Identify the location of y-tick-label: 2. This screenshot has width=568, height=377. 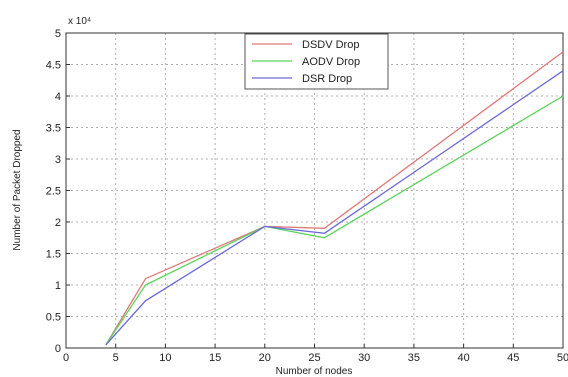
(58, 223).